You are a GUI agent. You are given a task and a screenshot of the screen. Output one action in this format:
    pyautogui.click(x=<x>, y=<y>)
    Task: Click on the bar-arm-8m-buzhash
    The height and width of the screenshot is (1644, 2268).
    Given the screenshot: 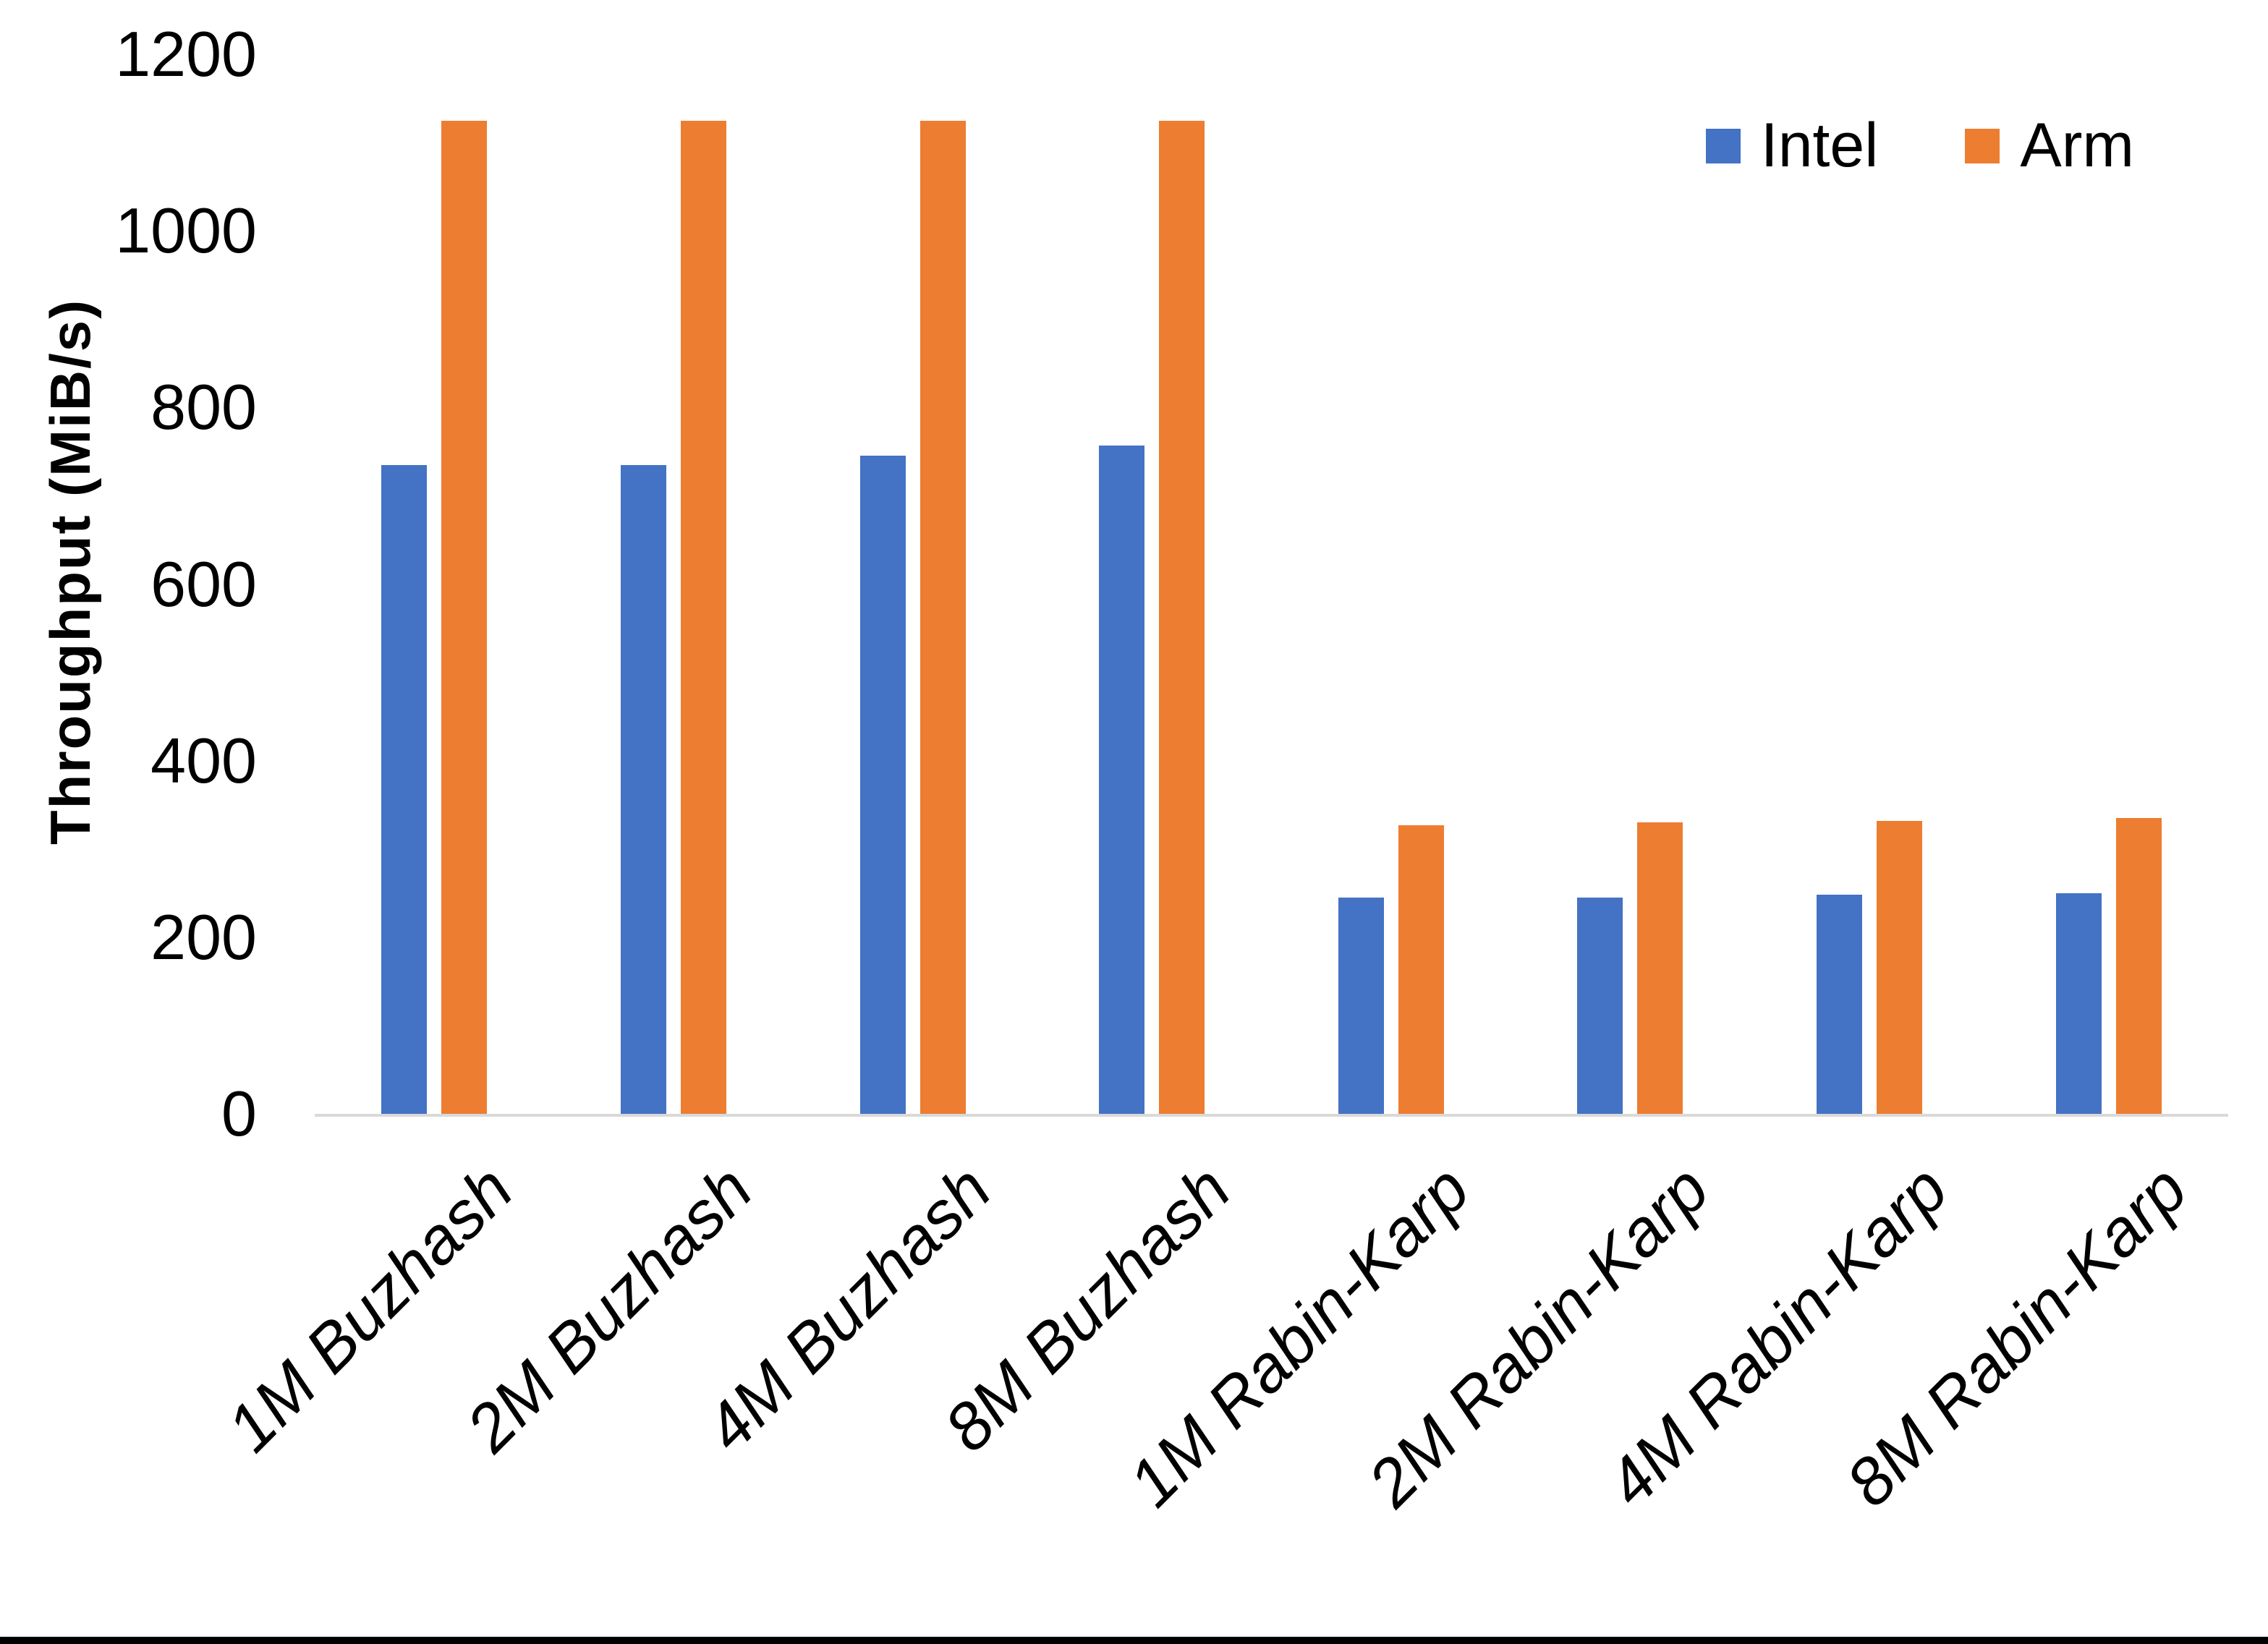 What is the action you would take?
    pyautogui.click(x=1182, y=617)
    